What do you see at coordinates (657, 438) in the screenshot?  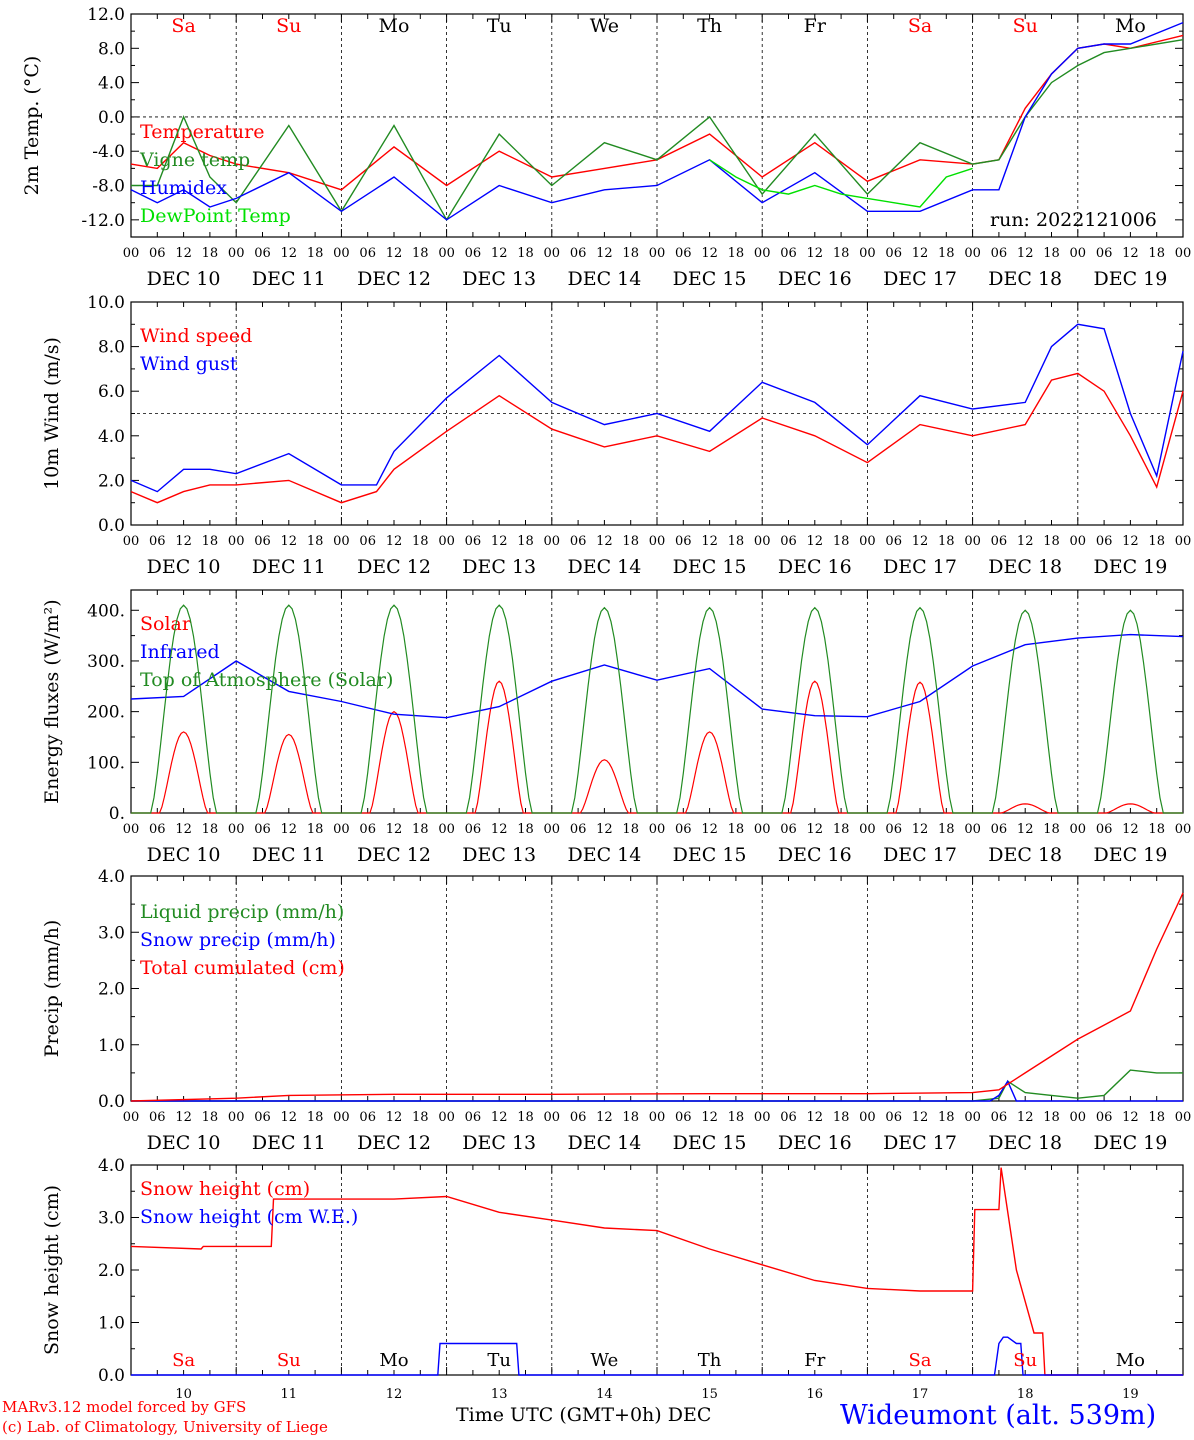 I see `series-line-wind-speed` at bounding box center [657, 438].